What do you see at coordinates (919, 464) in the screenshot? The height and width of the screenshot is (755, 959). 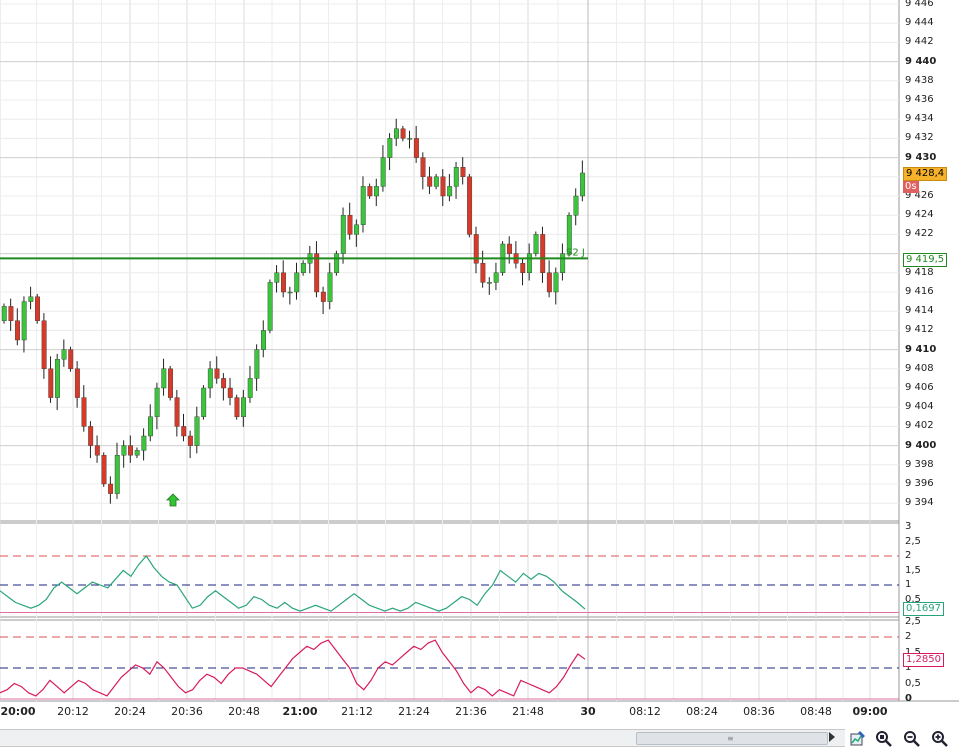 I see `price-tick-label: 9 398` at bounding box center [919, 464].